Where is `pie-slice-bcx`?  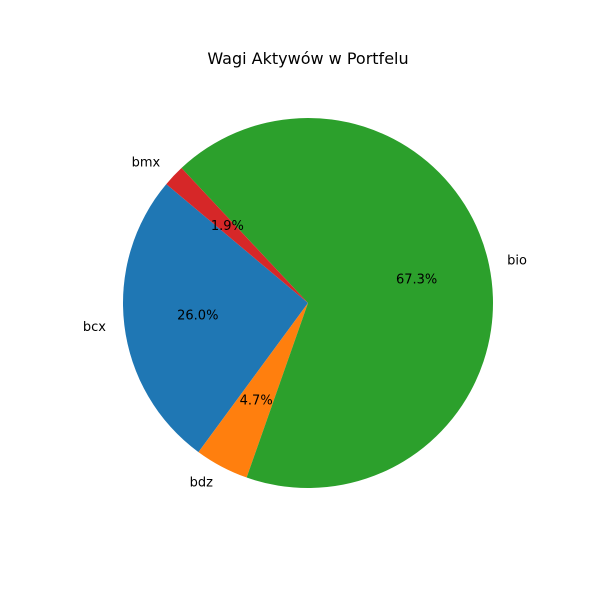 pie-slice-bcx is located at coordinates (215, 318).